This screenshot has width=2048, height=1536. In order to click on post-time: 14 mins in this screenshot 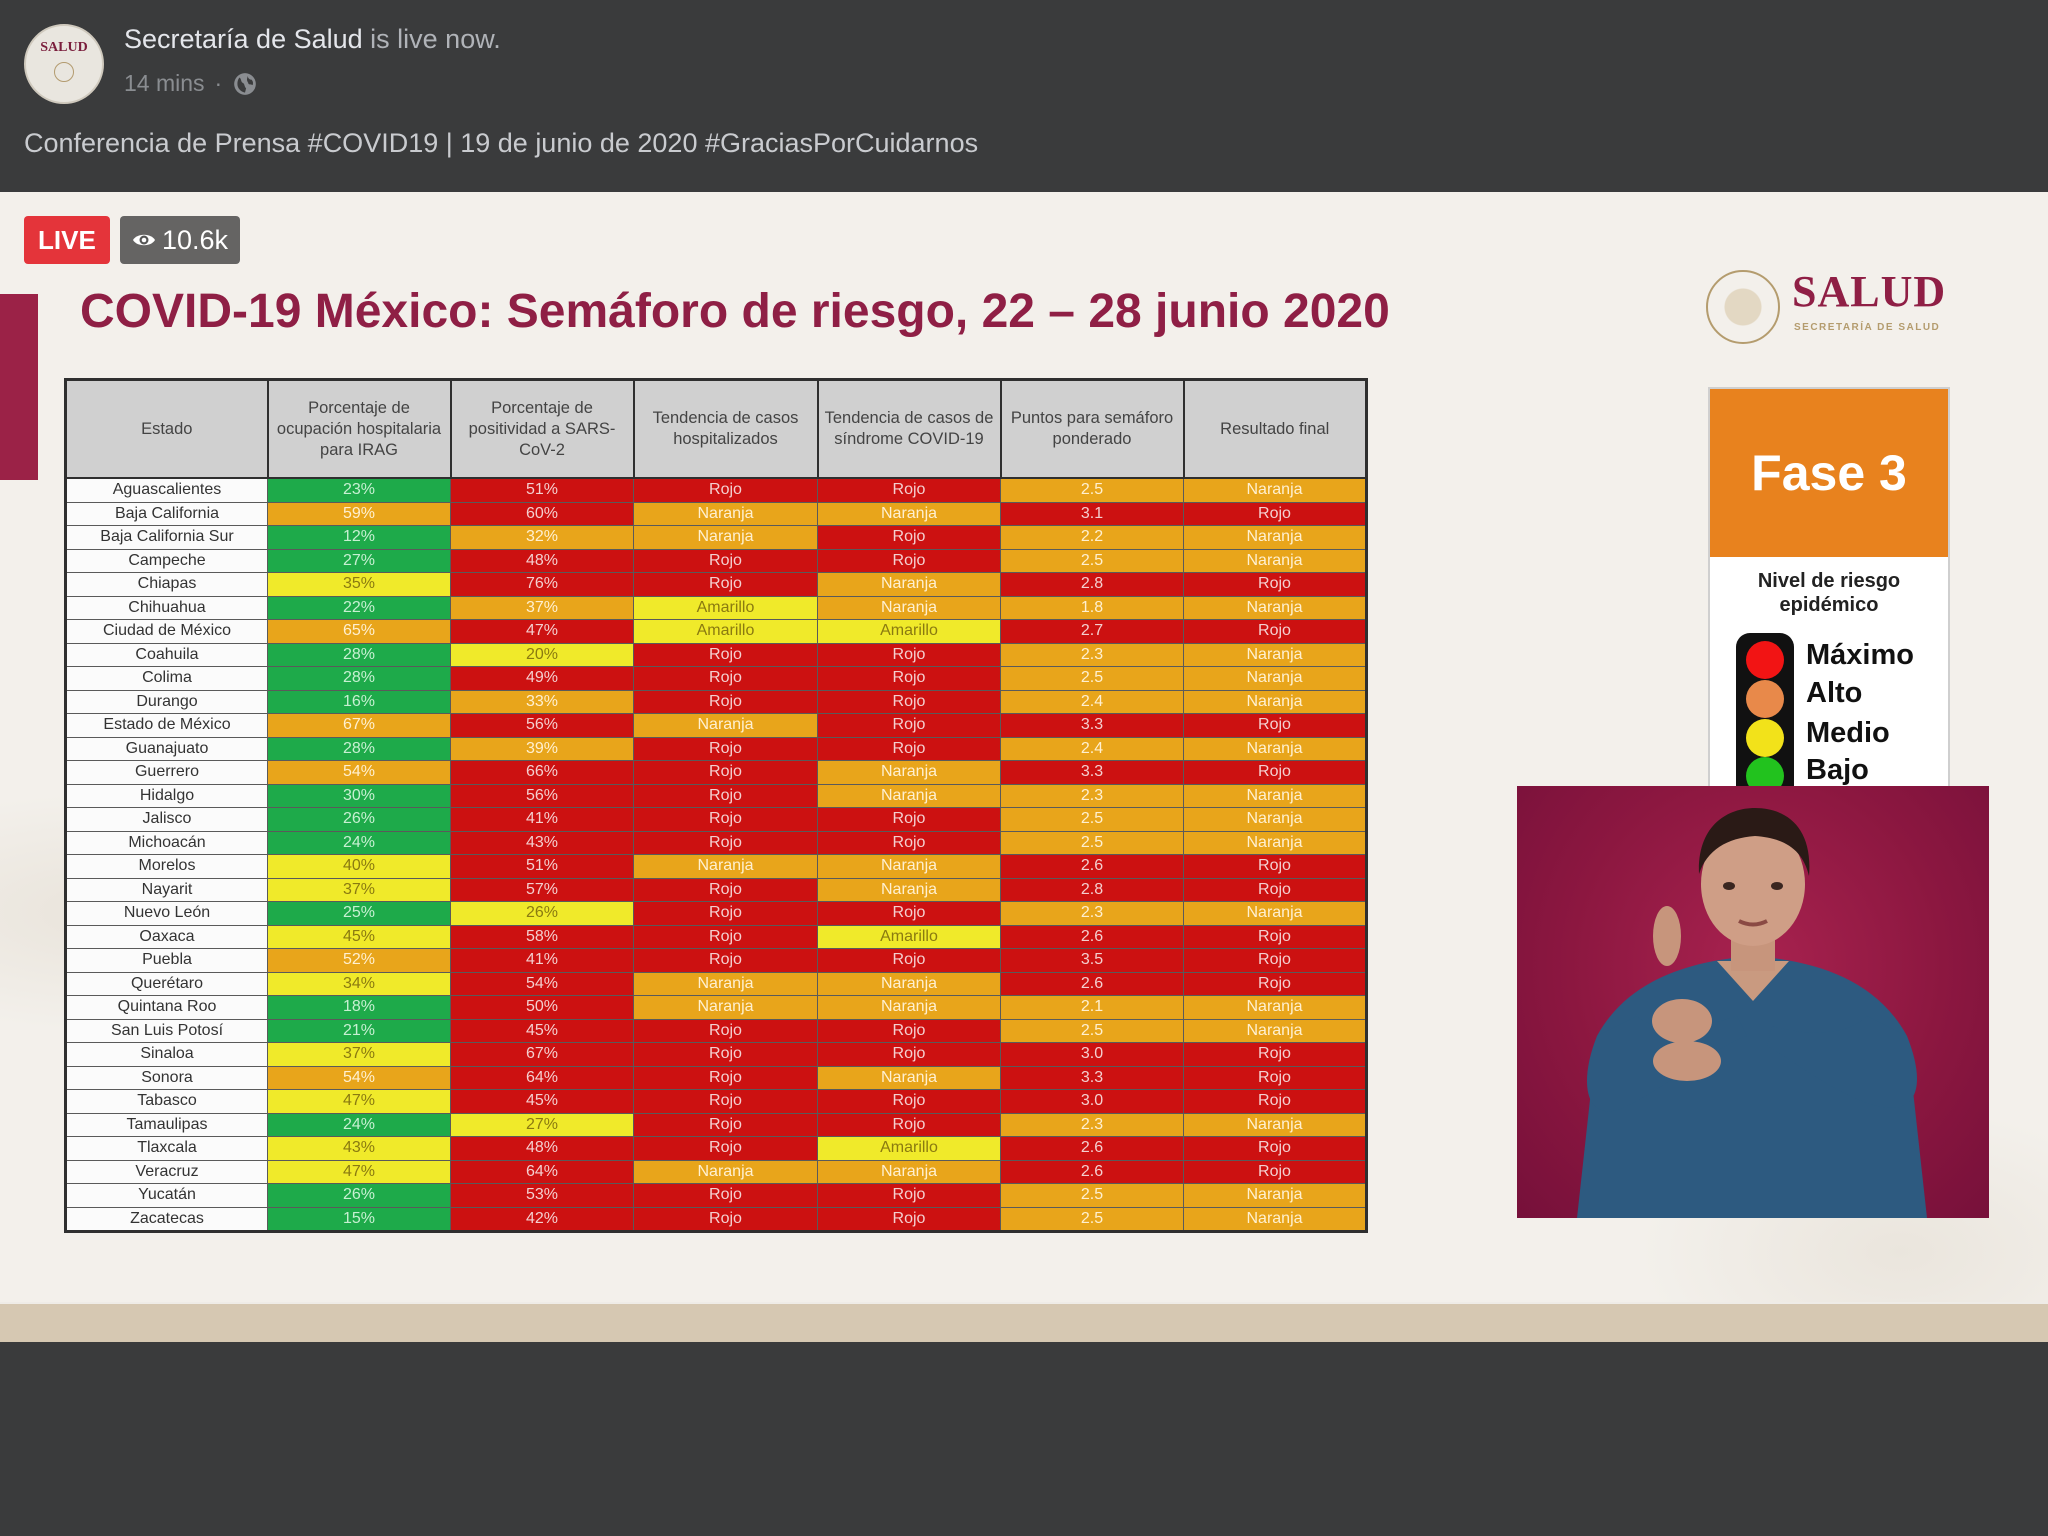, I will do `click(164, 83)`.